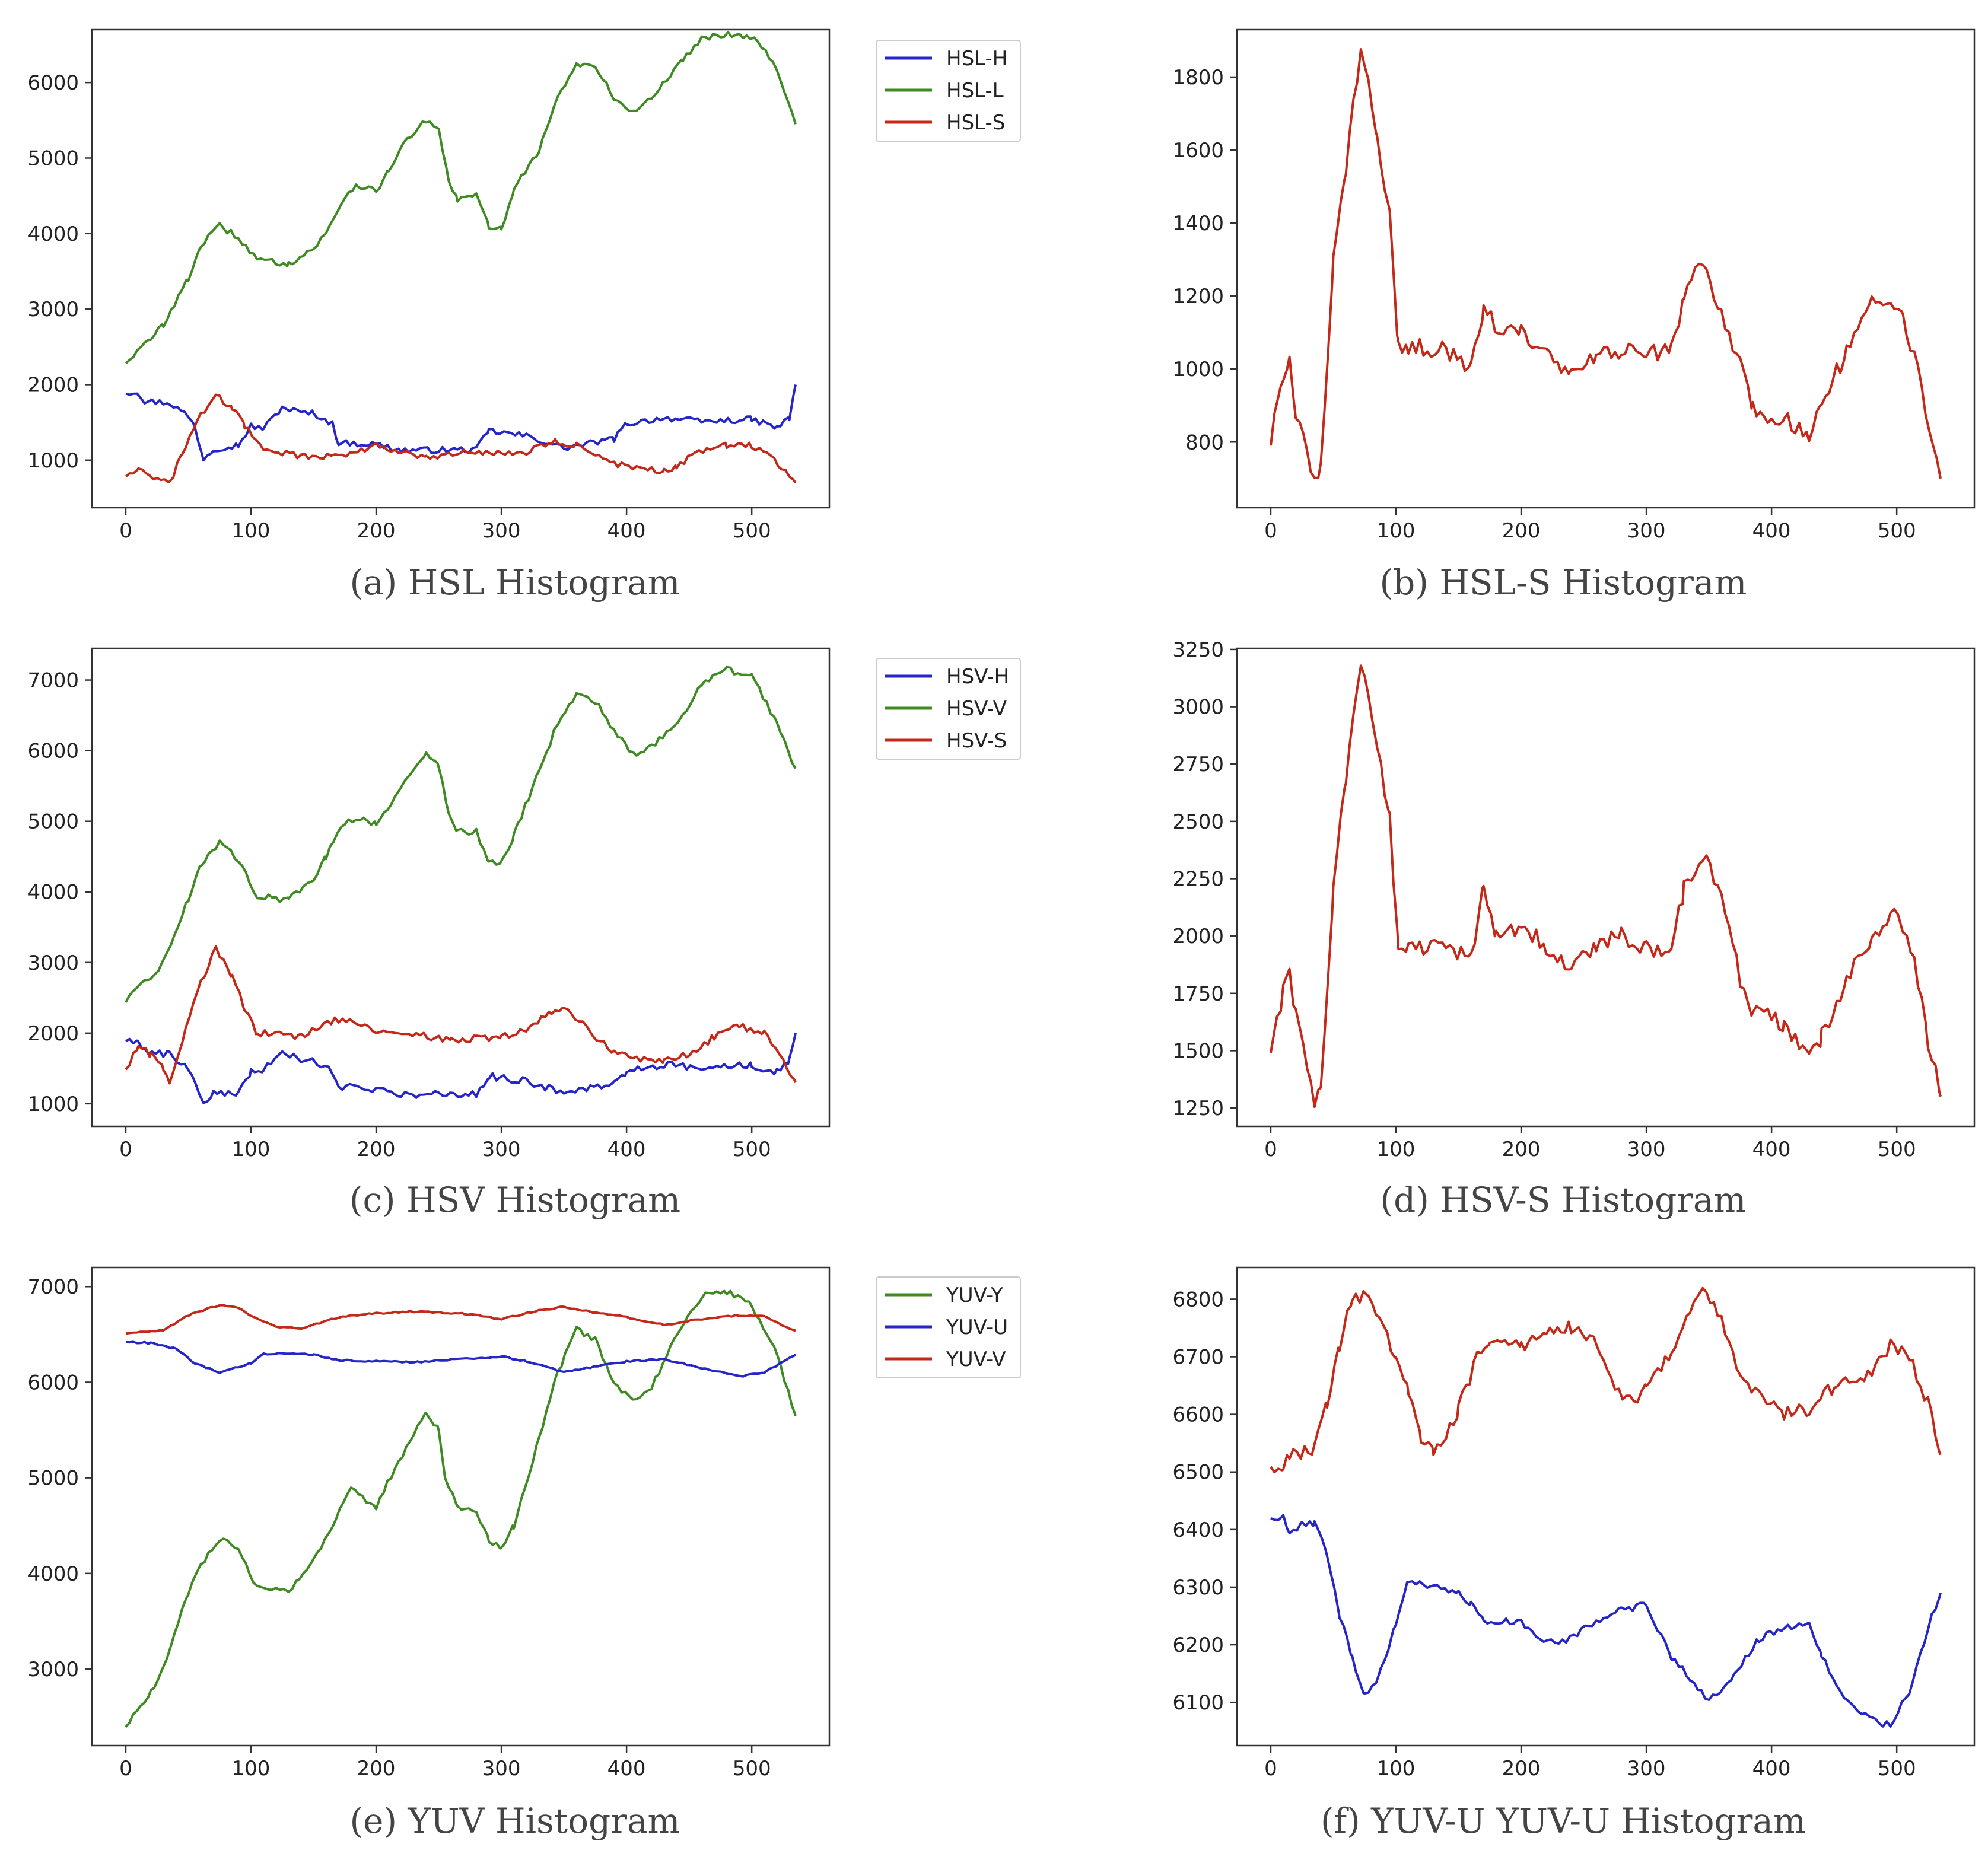 The width and height of the screenshot is (1988, 1863). Describe the element at coordinates (461, 1068) in the screenshot. I see `series-line-hsv-h` at that location.